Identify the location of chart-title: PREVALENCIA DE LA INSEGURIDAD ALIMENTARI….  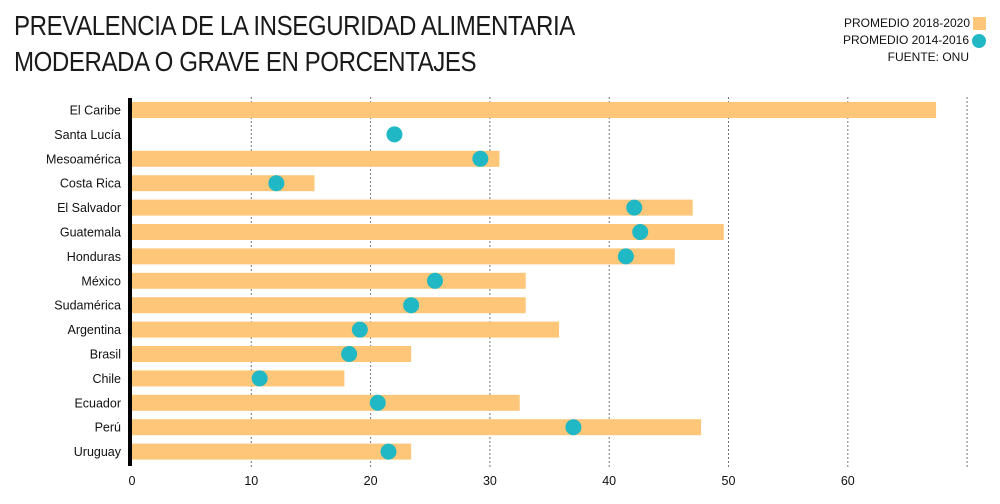
(294, 44).